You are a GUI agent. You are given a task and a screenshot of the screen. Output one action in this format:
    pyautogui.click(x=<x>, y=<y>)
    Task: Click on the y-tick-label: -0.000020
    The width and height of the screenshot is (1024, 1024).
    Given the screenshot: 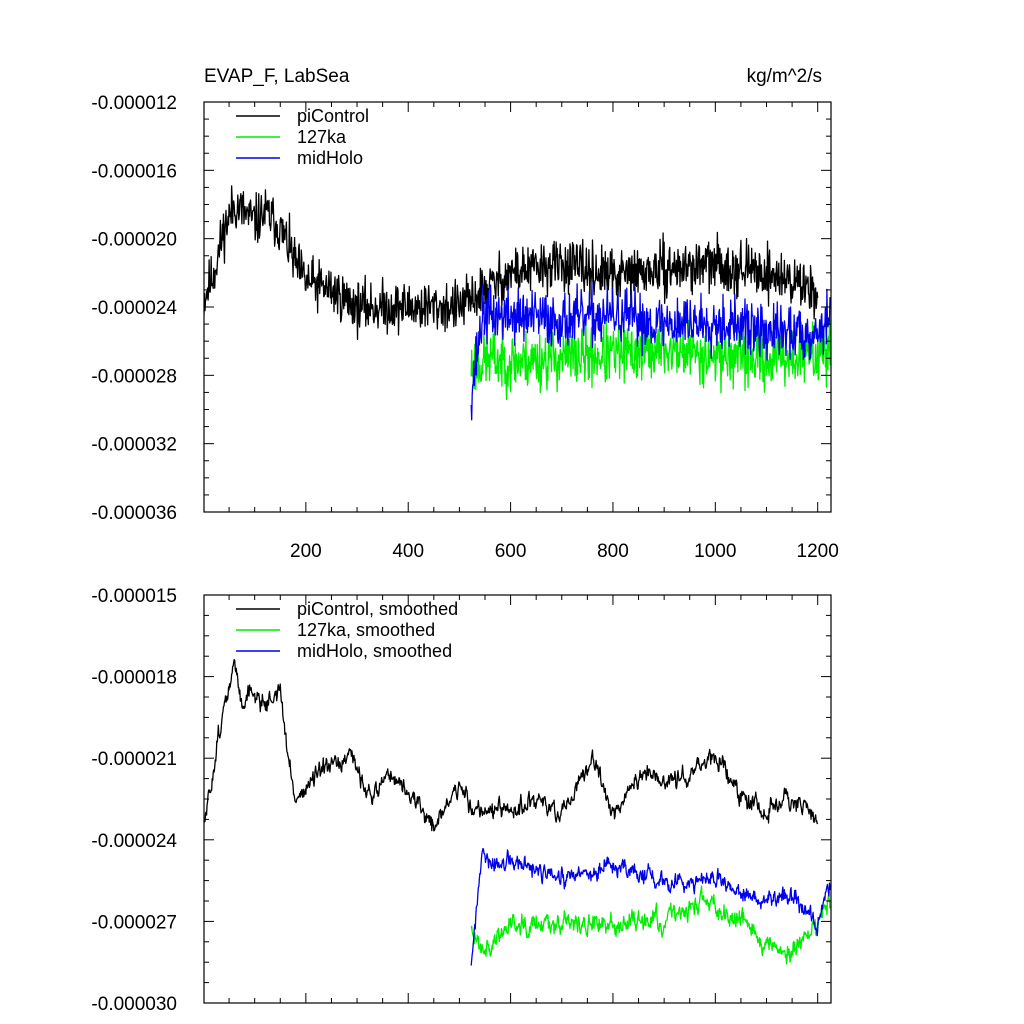 What is the action you would take?
    pyautogui.click(x=134, y=240)
    